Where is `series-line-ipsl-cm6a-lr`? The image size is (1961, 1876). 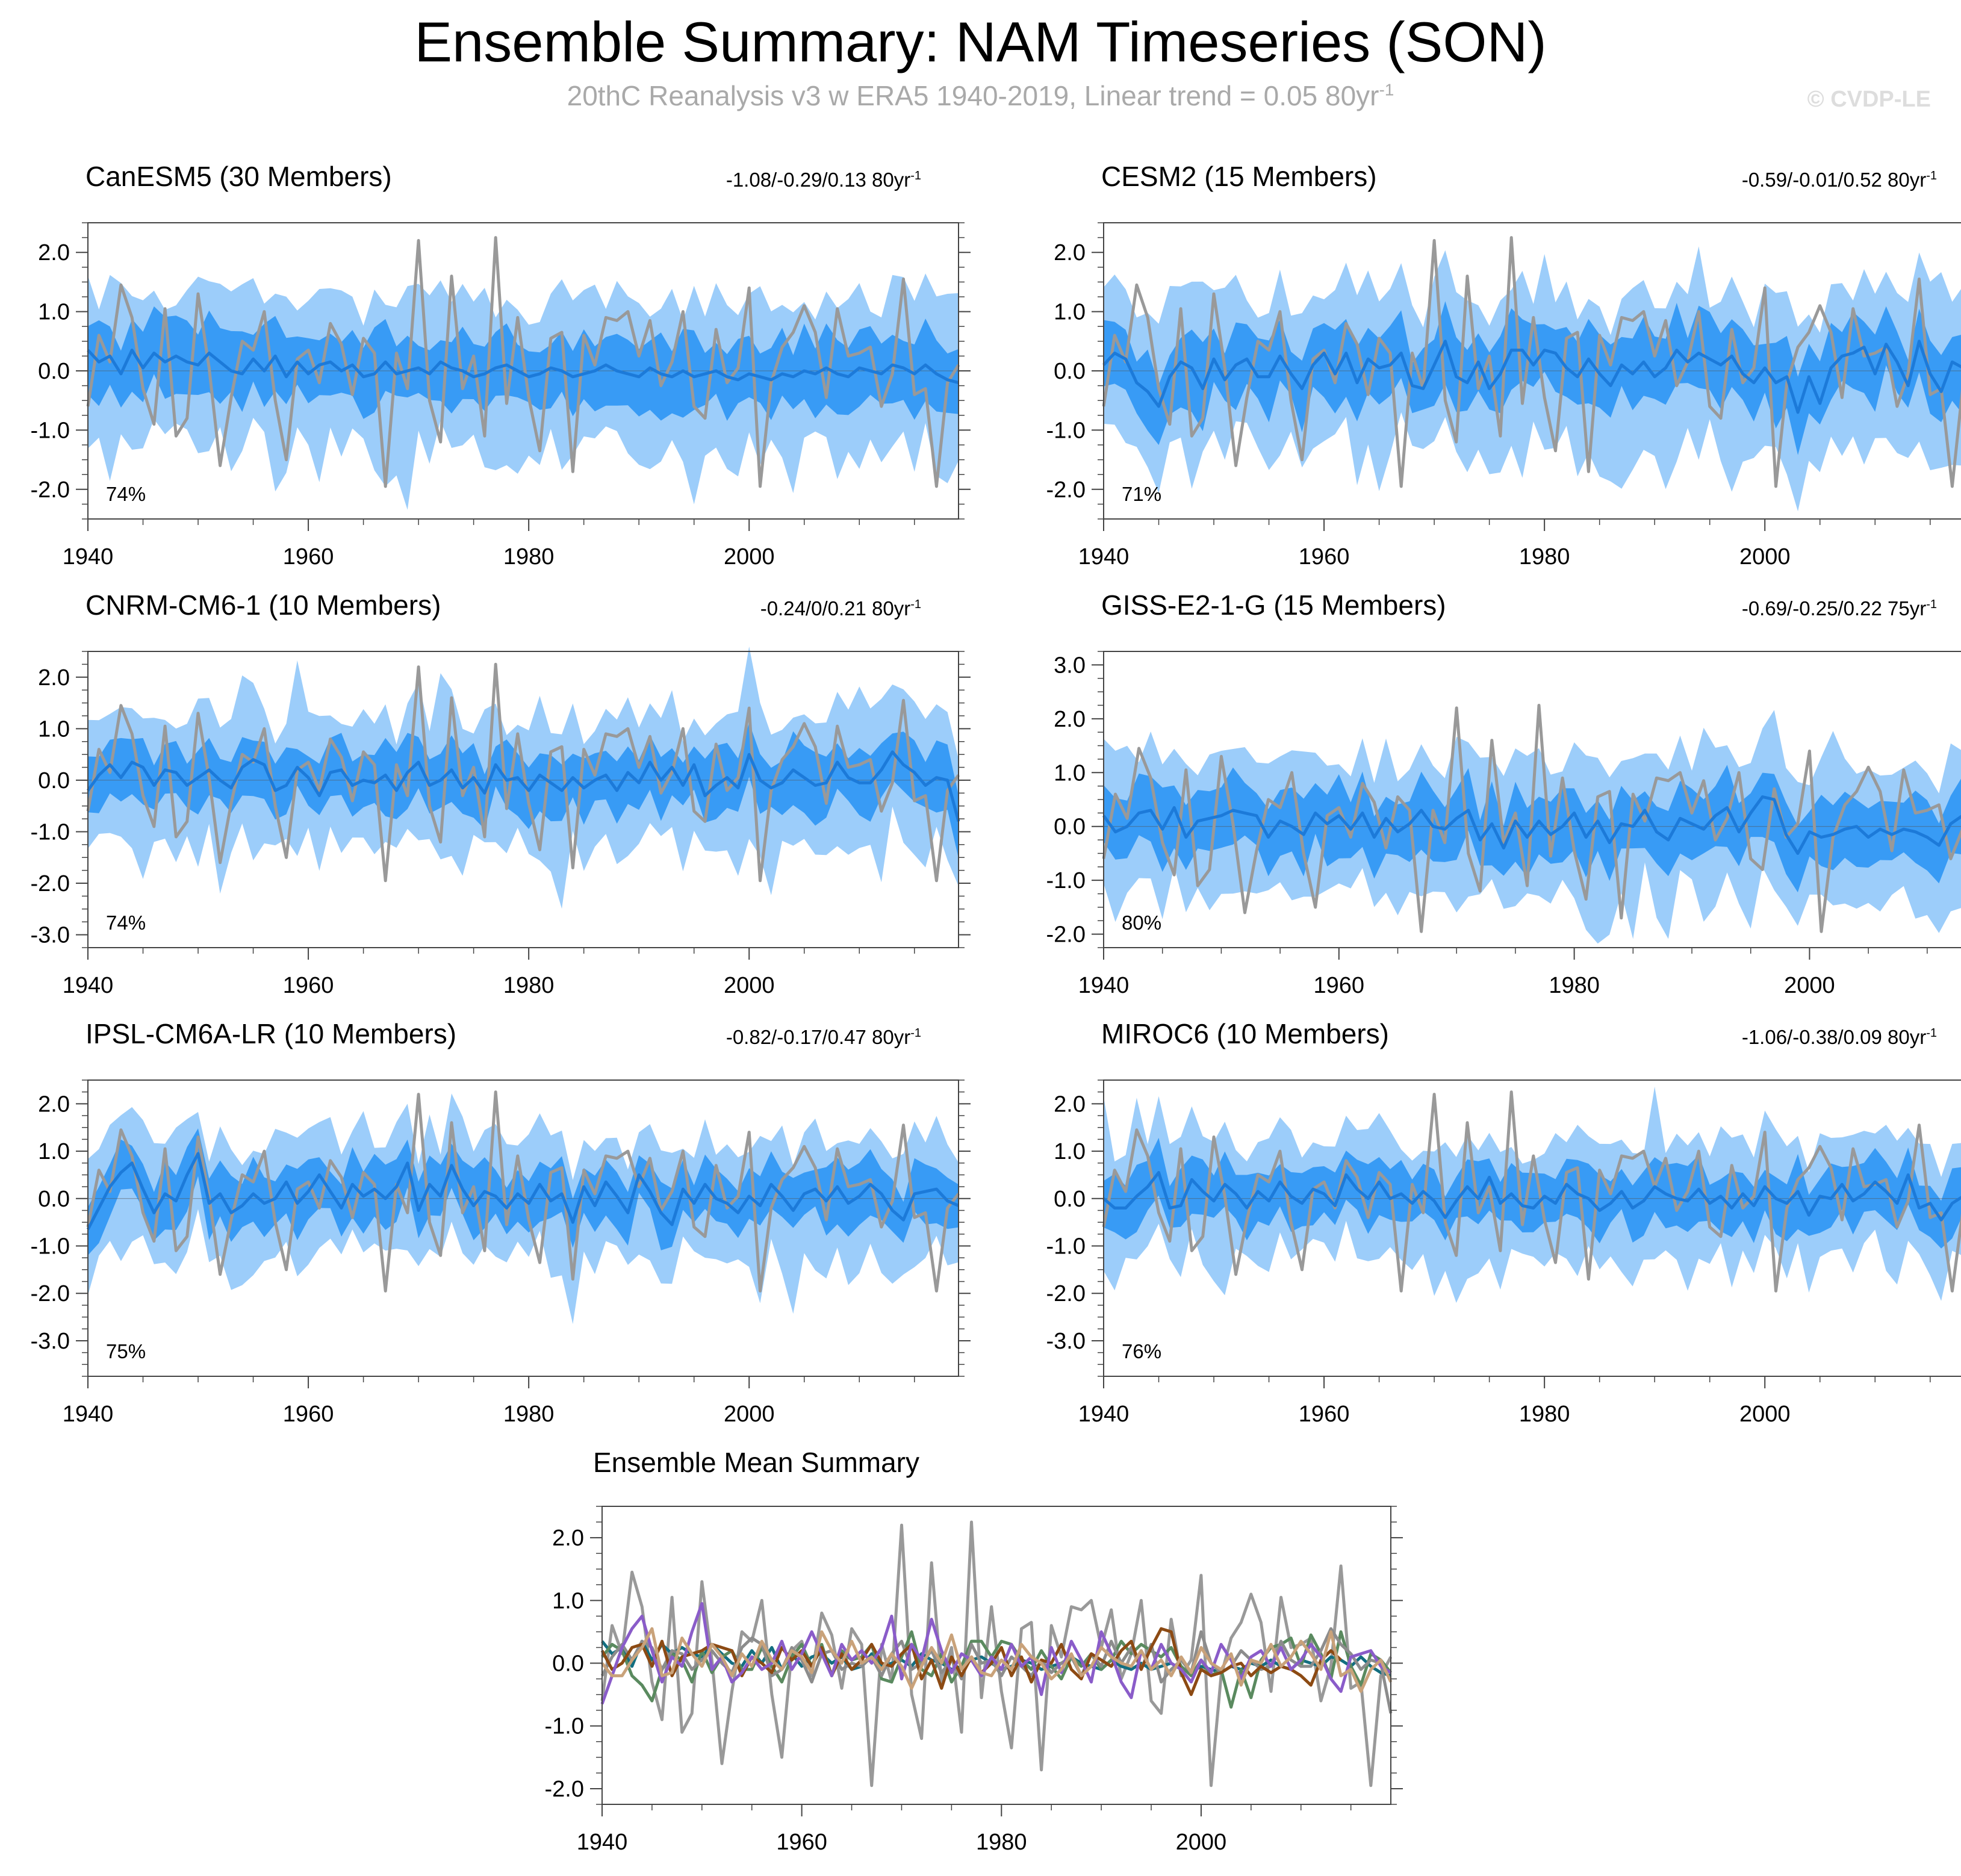 series-line-ipsl-cm6a-lr is located at coordinates (996, 1653).